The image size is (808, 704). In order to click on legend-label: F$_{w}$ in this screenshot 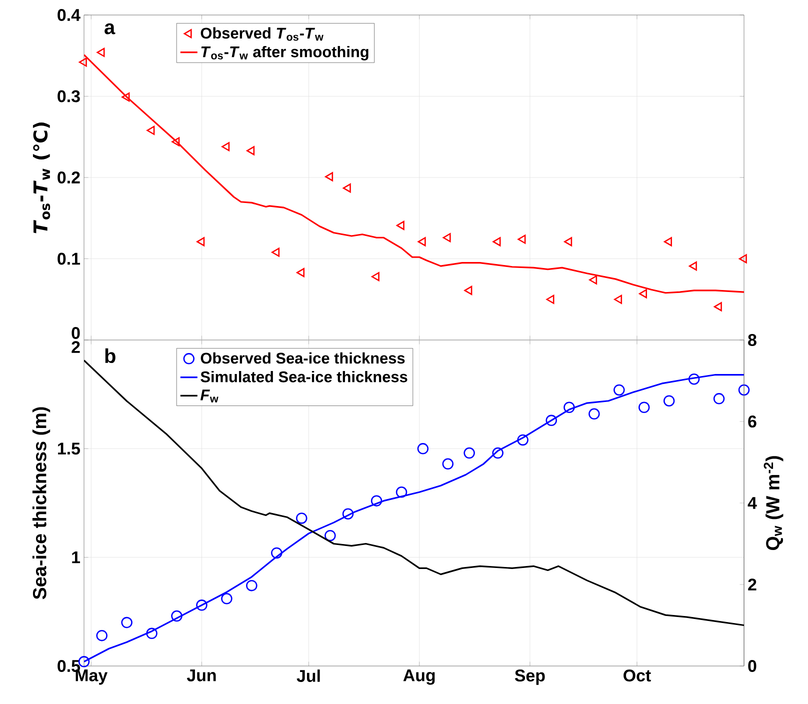, I will do `click(209, 396)`.